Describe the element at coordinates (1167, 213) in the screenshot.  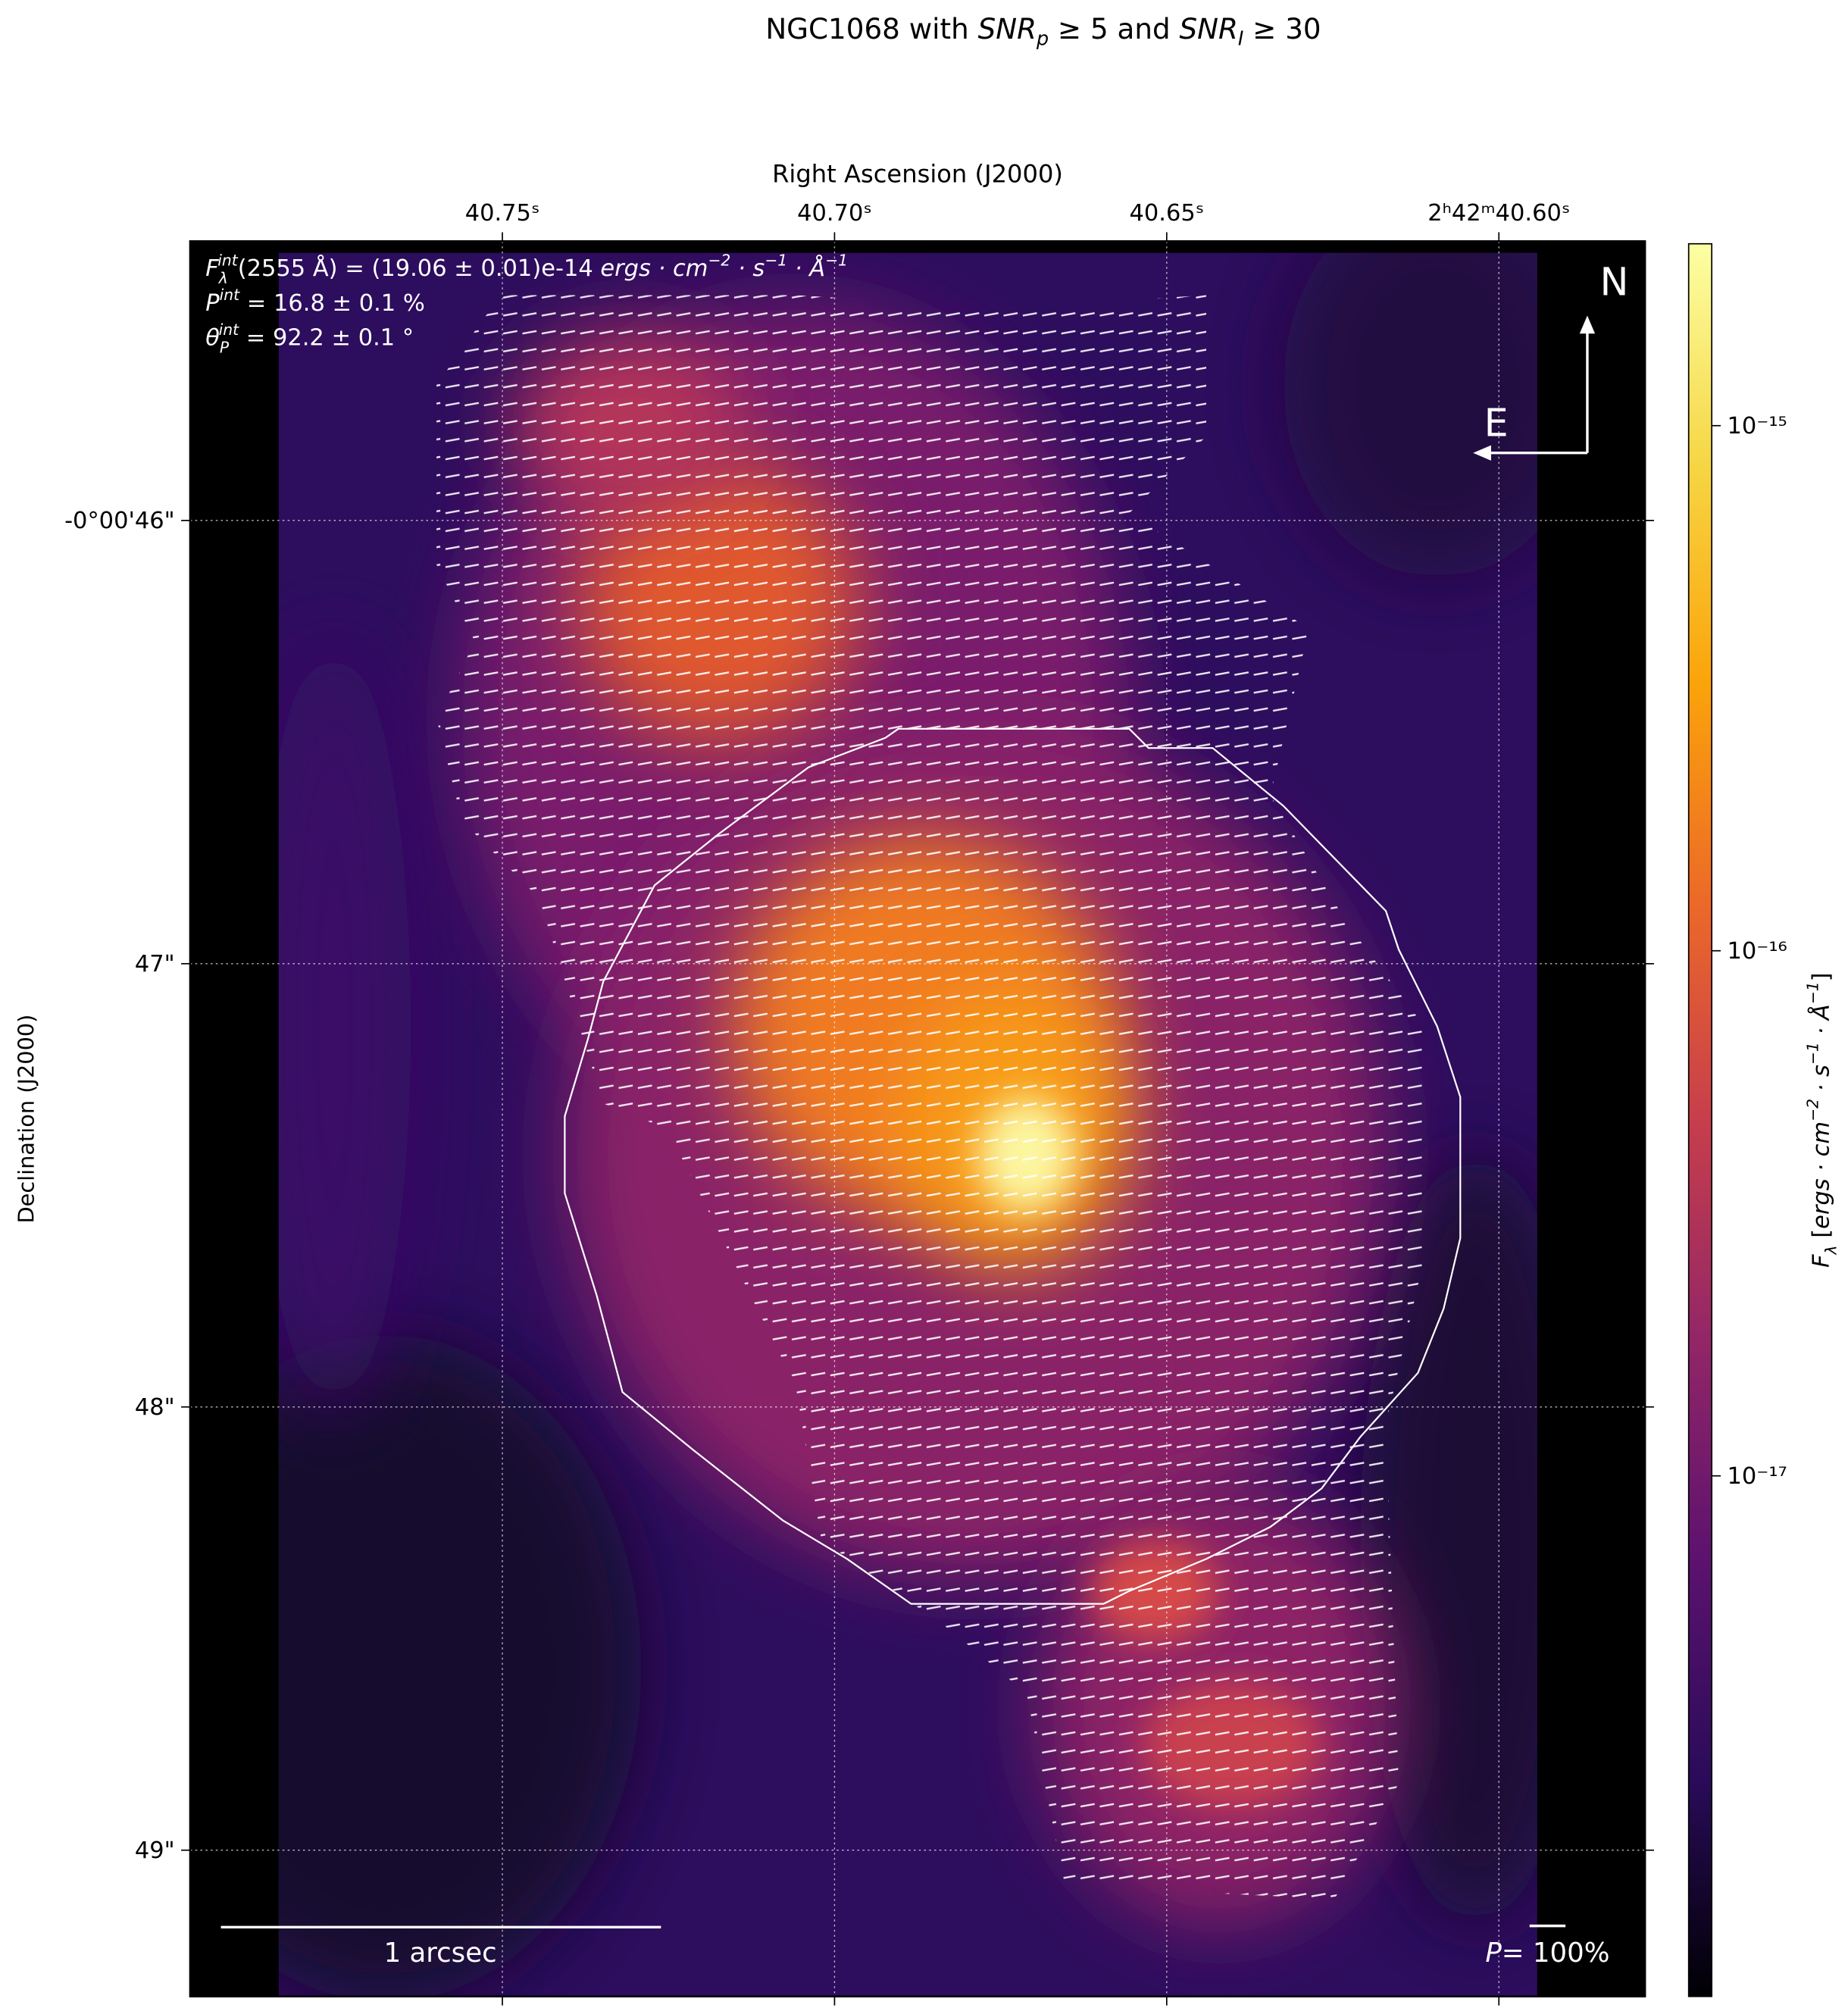
I see `x-tick-label: 40.65ˢ` at that location.